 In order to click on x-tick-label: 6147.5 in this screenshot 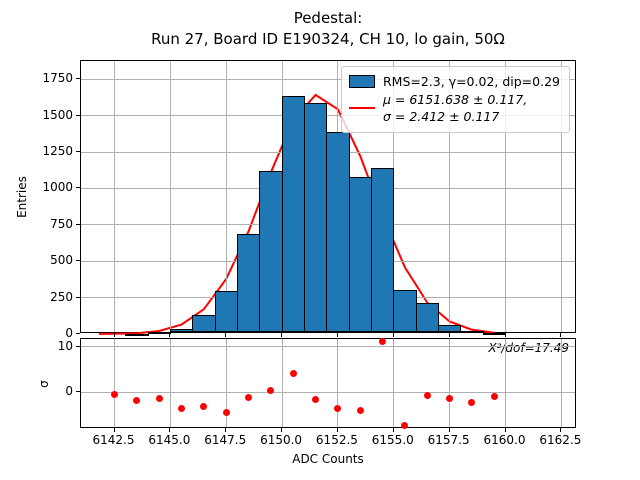, I will do `click(225, 440)`.